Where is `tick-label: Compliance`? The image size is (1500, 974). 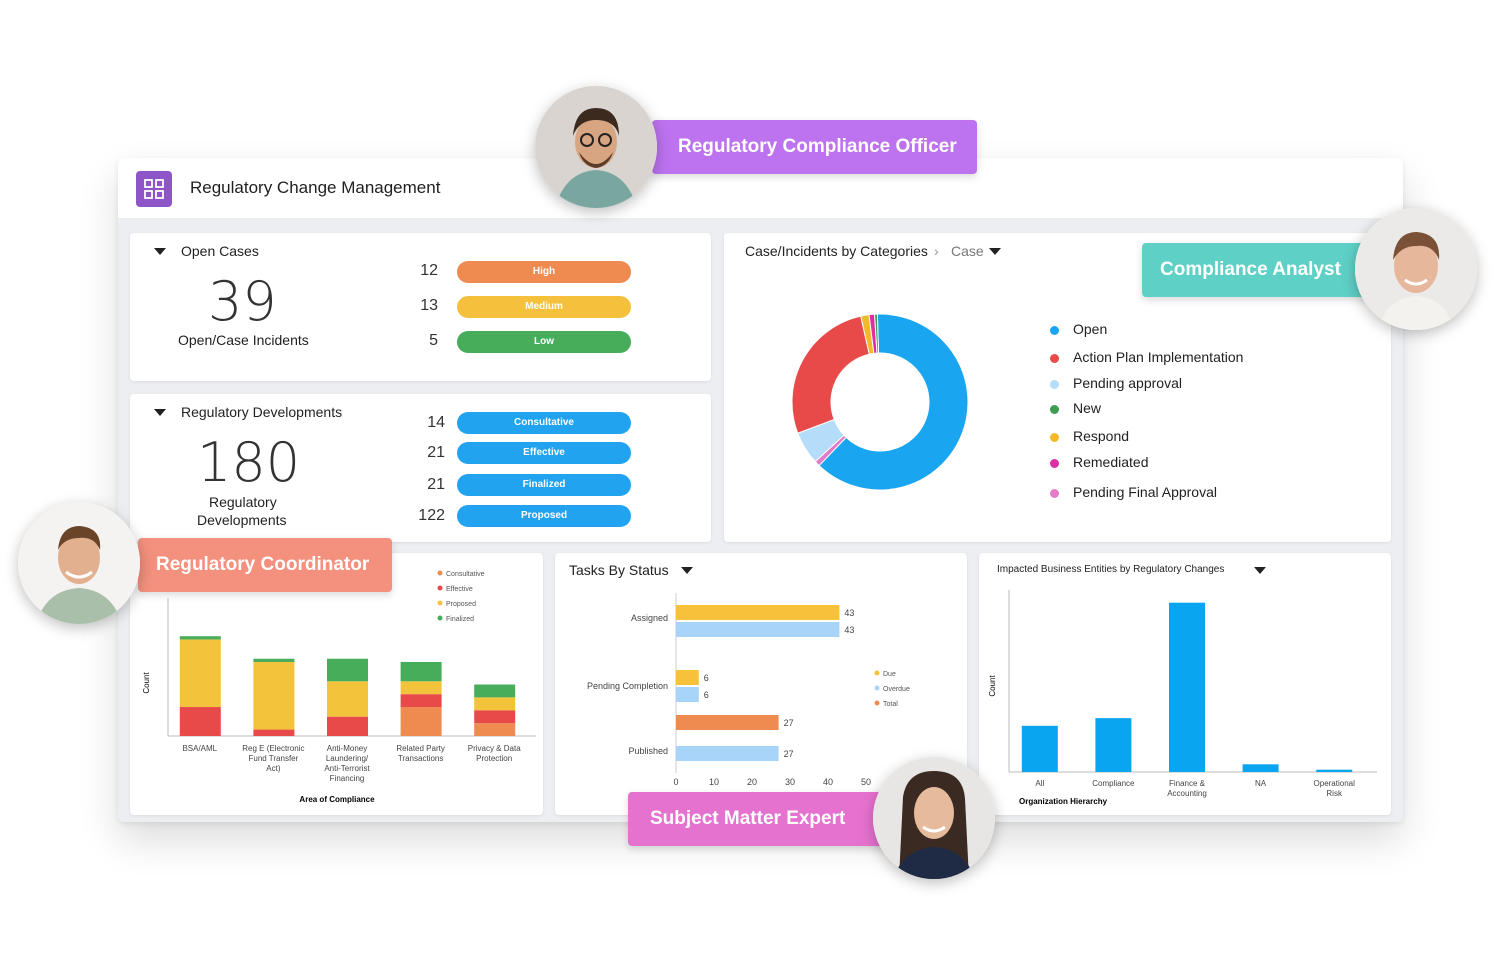 tick-label: Compliance is located at coordinates (1113, 783).